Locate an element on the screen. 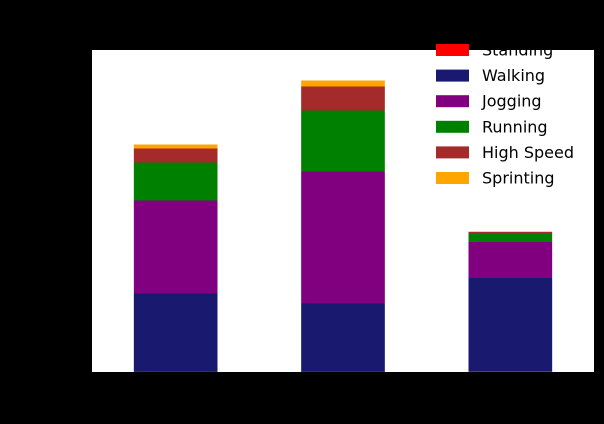  legend-label: Sprinting is located at coordinates (518, 178).